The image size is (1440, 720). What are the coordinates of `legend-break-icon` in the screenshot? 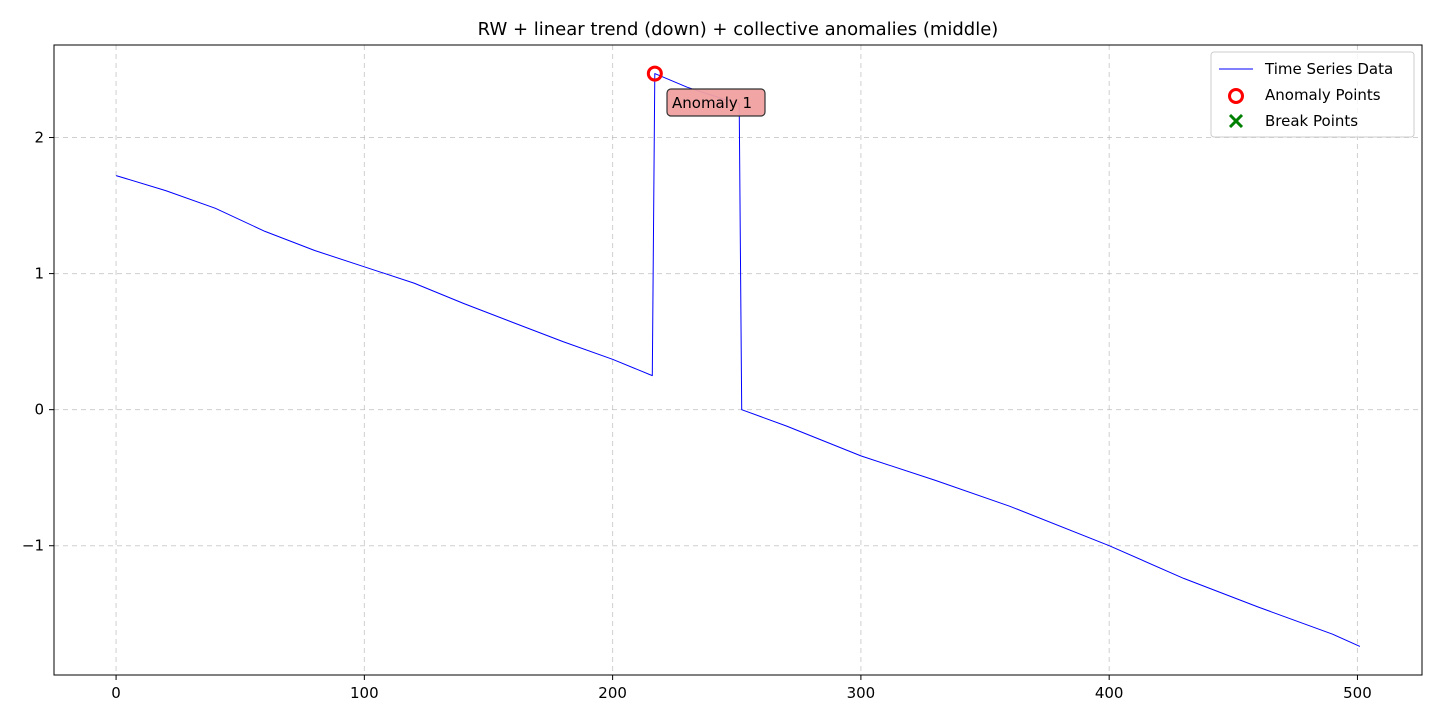 It's located at (1236, 121).